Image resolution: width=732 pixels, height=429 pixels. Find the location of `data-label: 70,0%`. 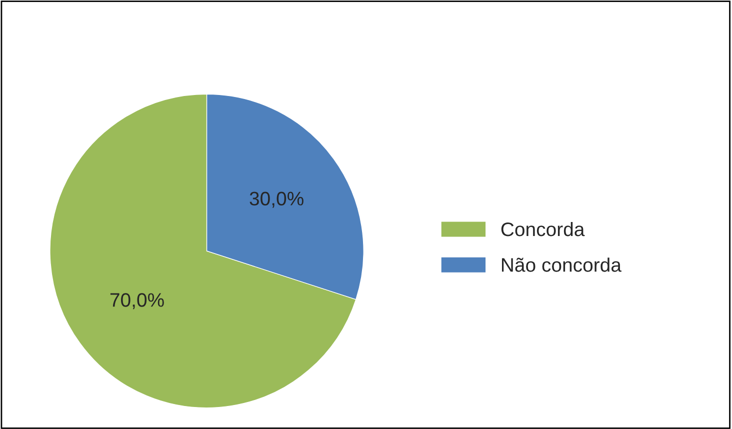

data-label: 70,0% is located at coordinates (137, 301).